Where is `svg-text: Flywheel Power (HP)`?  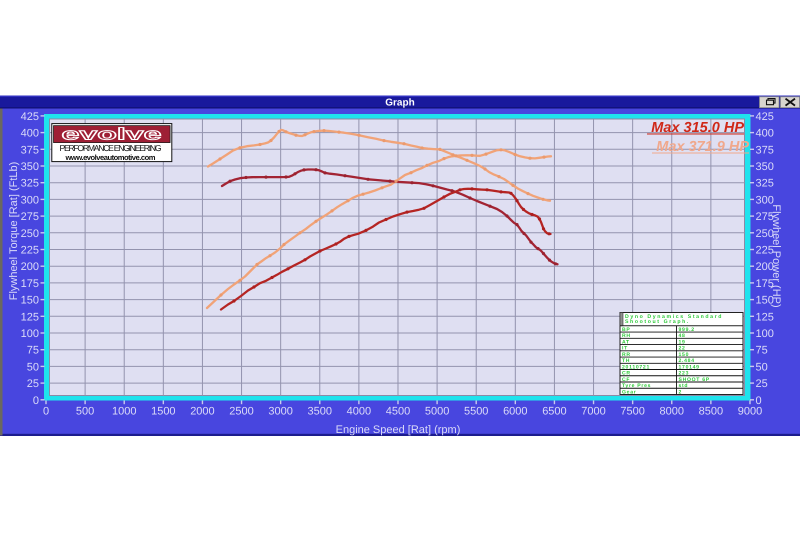
svg-text: Flywheel Power (HP) is located at coordinates (776, 255).